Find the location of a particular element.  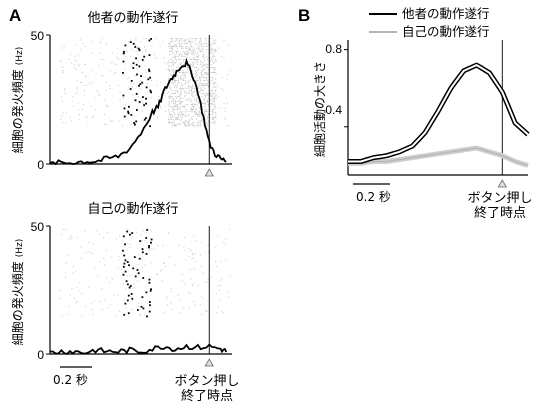

legend-label-self: 自己の動作遂行 is located at coordinates (446, 31).